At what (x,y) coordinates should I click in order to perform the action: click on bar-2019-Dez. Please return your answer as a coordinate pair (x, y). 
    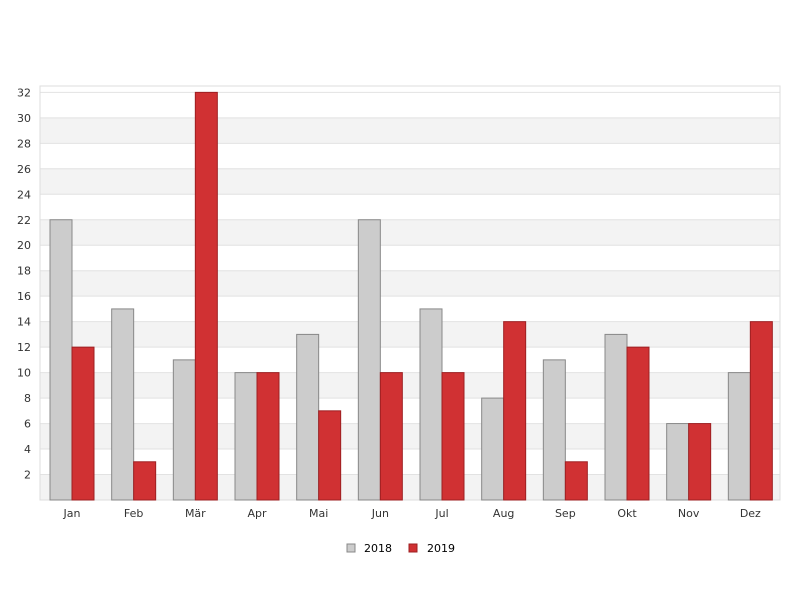
    Looking at the image, I should click on (761, 411).